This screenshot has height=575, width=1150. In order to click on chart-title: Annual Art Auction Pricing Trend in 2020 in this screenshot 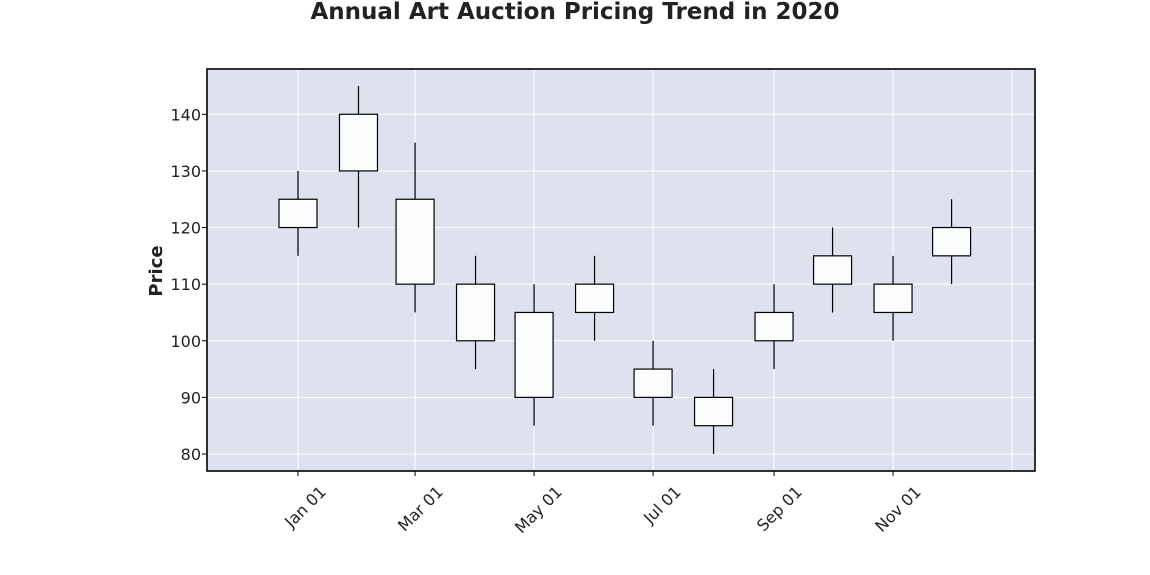, I will do `click(574, 12)`.